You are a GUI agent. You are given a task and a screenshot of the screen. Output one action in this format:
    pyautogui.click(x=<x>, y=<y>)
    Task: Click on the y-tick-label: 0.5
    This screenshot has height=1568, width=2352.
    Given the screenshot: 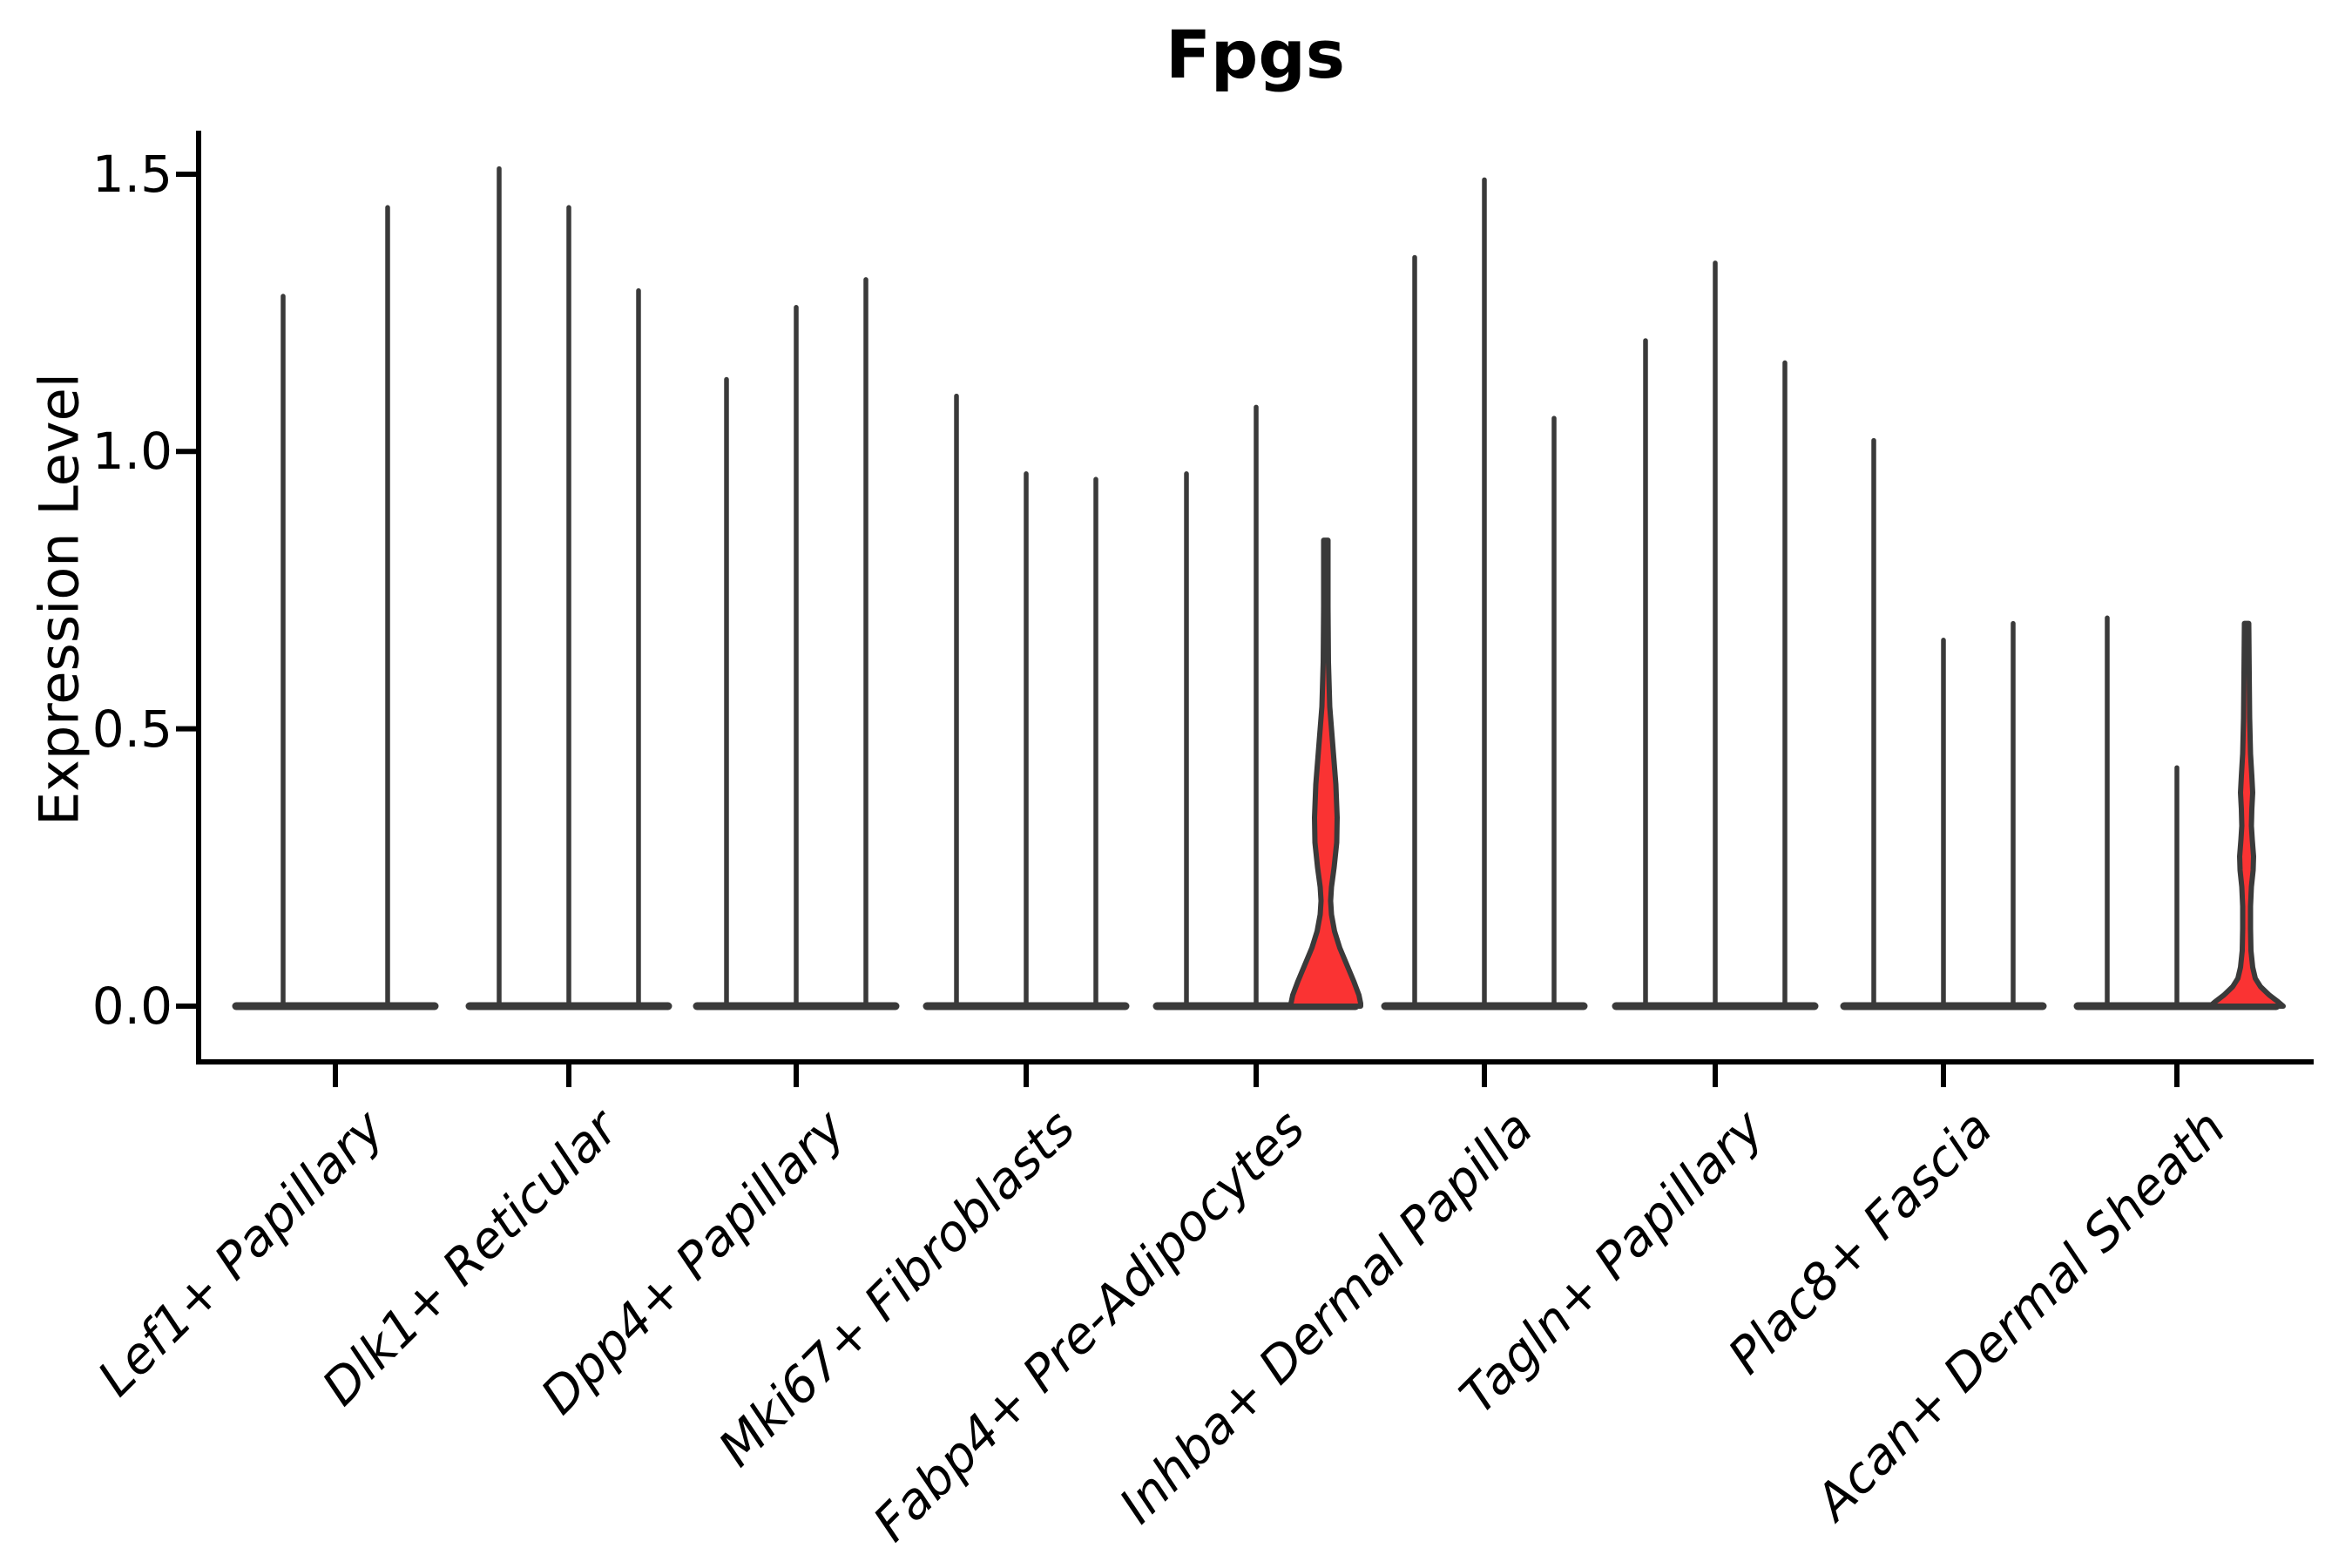 What is the action you would take?
    pyautogui.click(x=131, y=729)
    